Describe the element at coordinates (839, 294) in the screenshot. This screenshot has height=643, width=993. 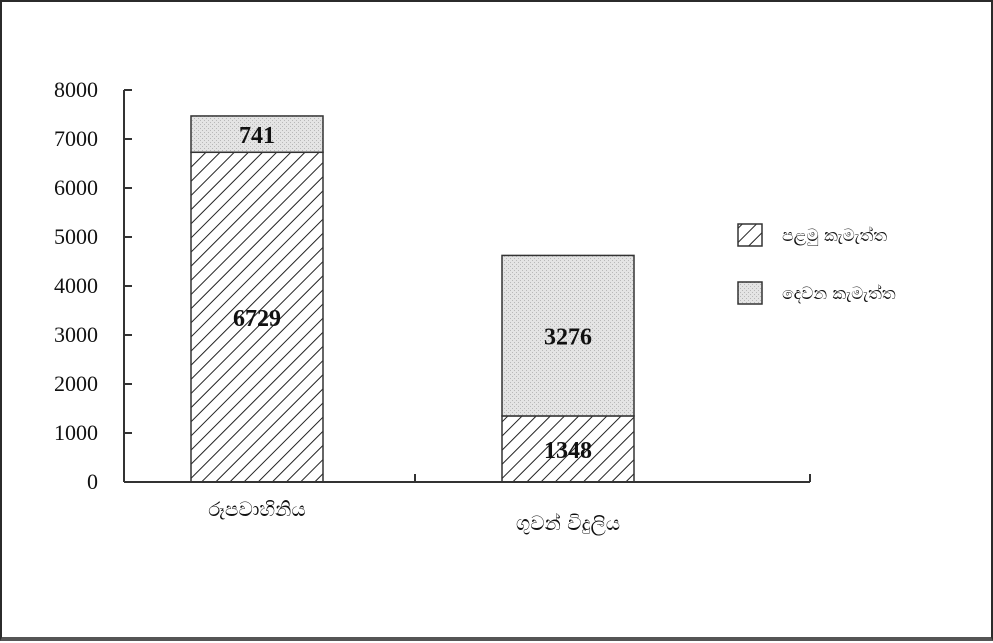
I see `legend-label: දෙවන කැමැත්ත` at that location.